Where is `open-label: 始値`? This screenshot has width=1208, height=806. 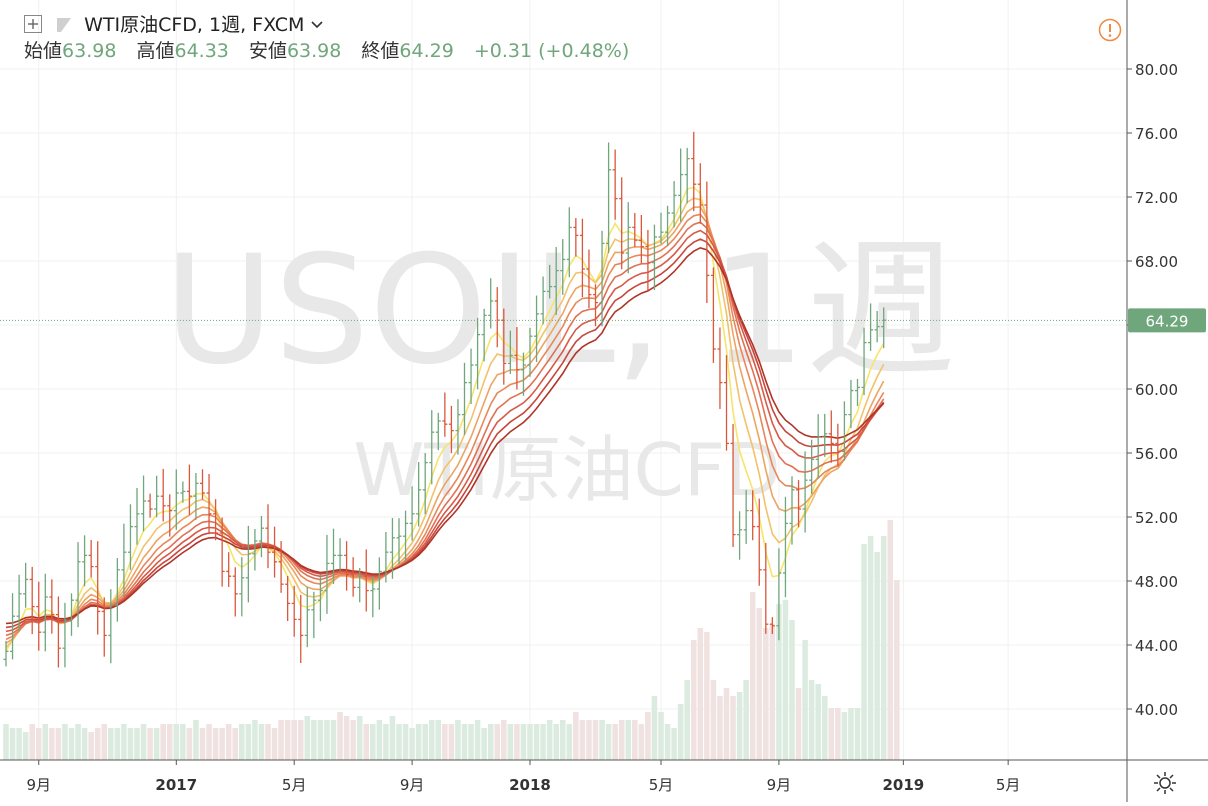 open-label: 始値 is located at coordinates (43, 51).